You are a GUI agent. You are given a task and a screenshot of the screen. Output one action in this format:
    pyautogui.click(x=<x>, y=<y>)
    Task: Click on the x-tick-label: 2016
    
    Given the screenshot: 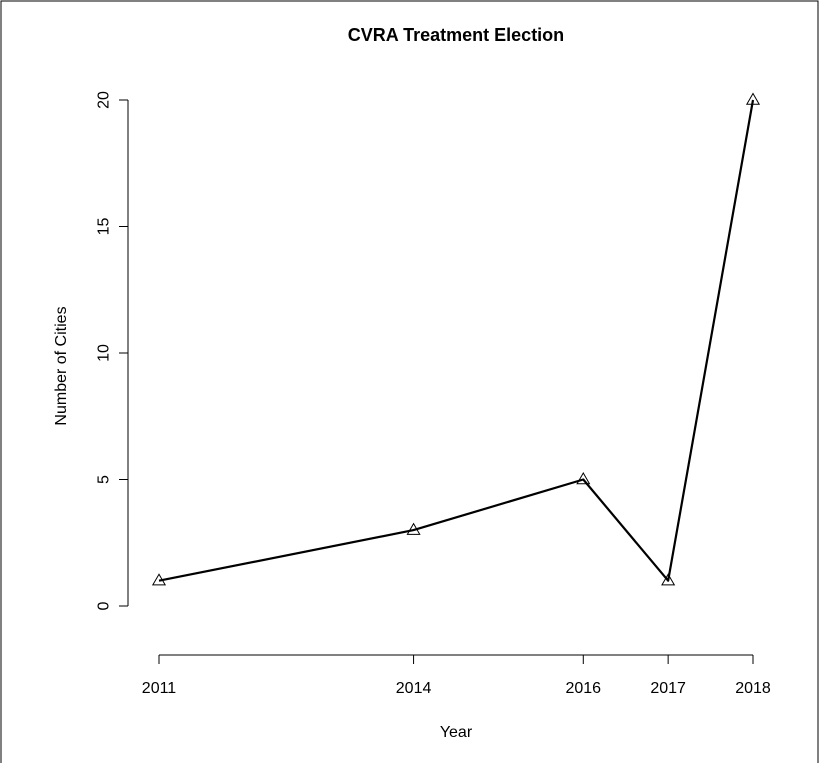 What is the action you would take?
    pyautogui.click(x=583, y=688)
    